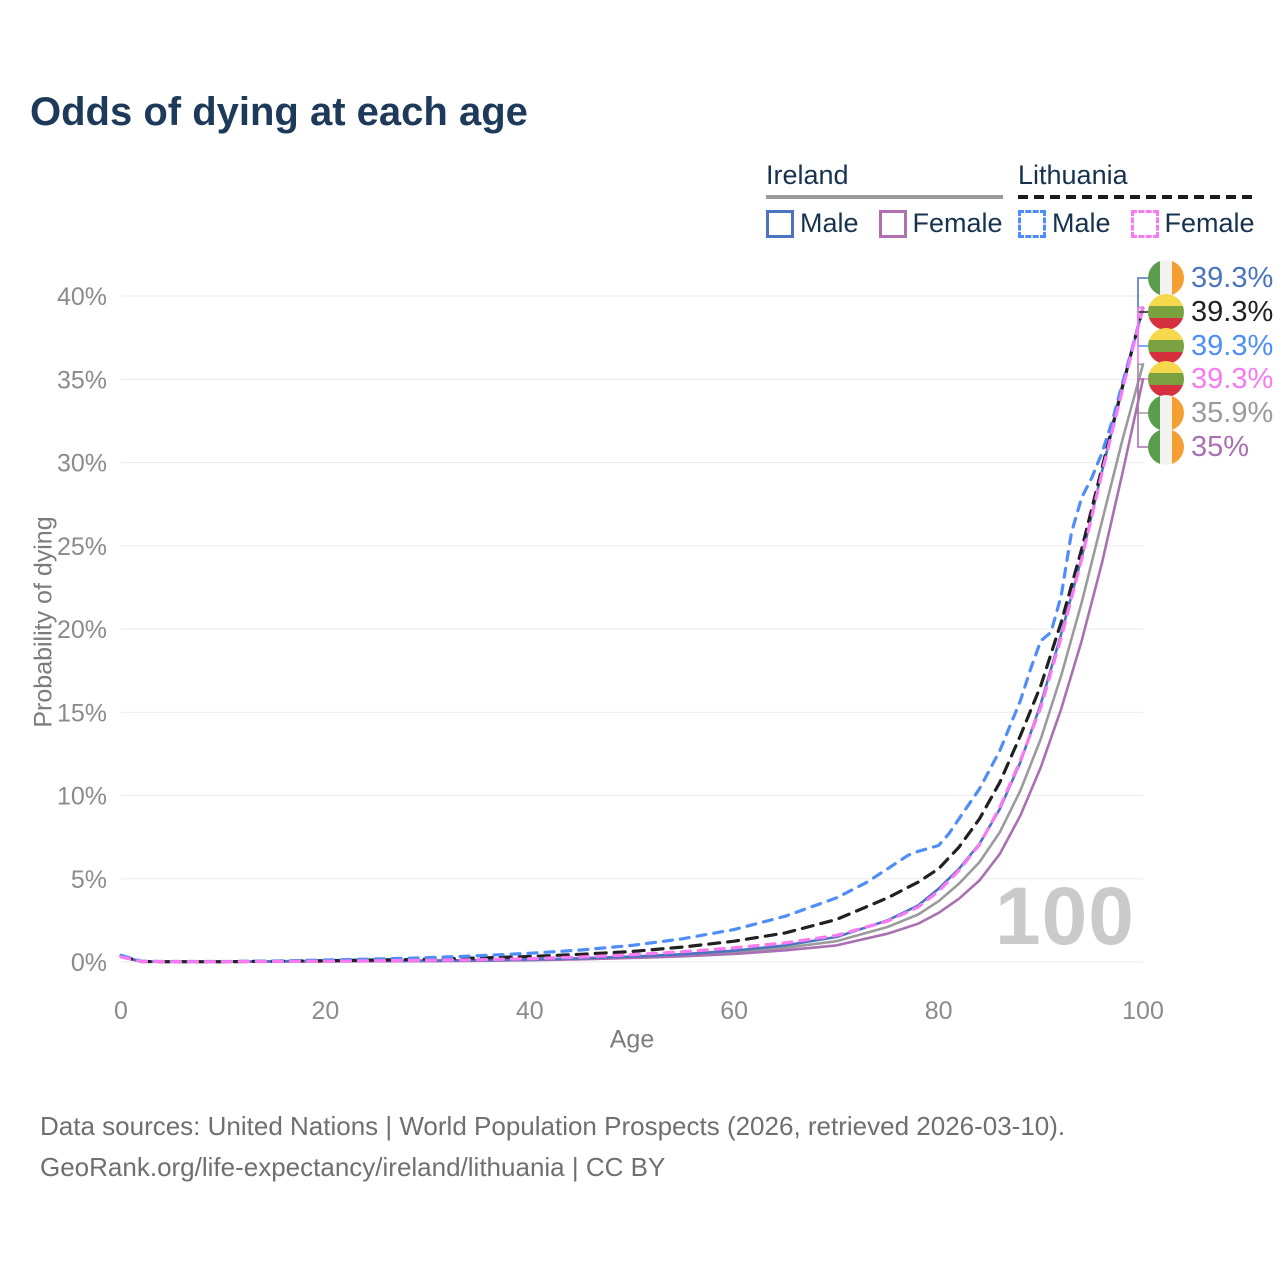  I want to click on x-axis-title: Age, so click(632, 1039).